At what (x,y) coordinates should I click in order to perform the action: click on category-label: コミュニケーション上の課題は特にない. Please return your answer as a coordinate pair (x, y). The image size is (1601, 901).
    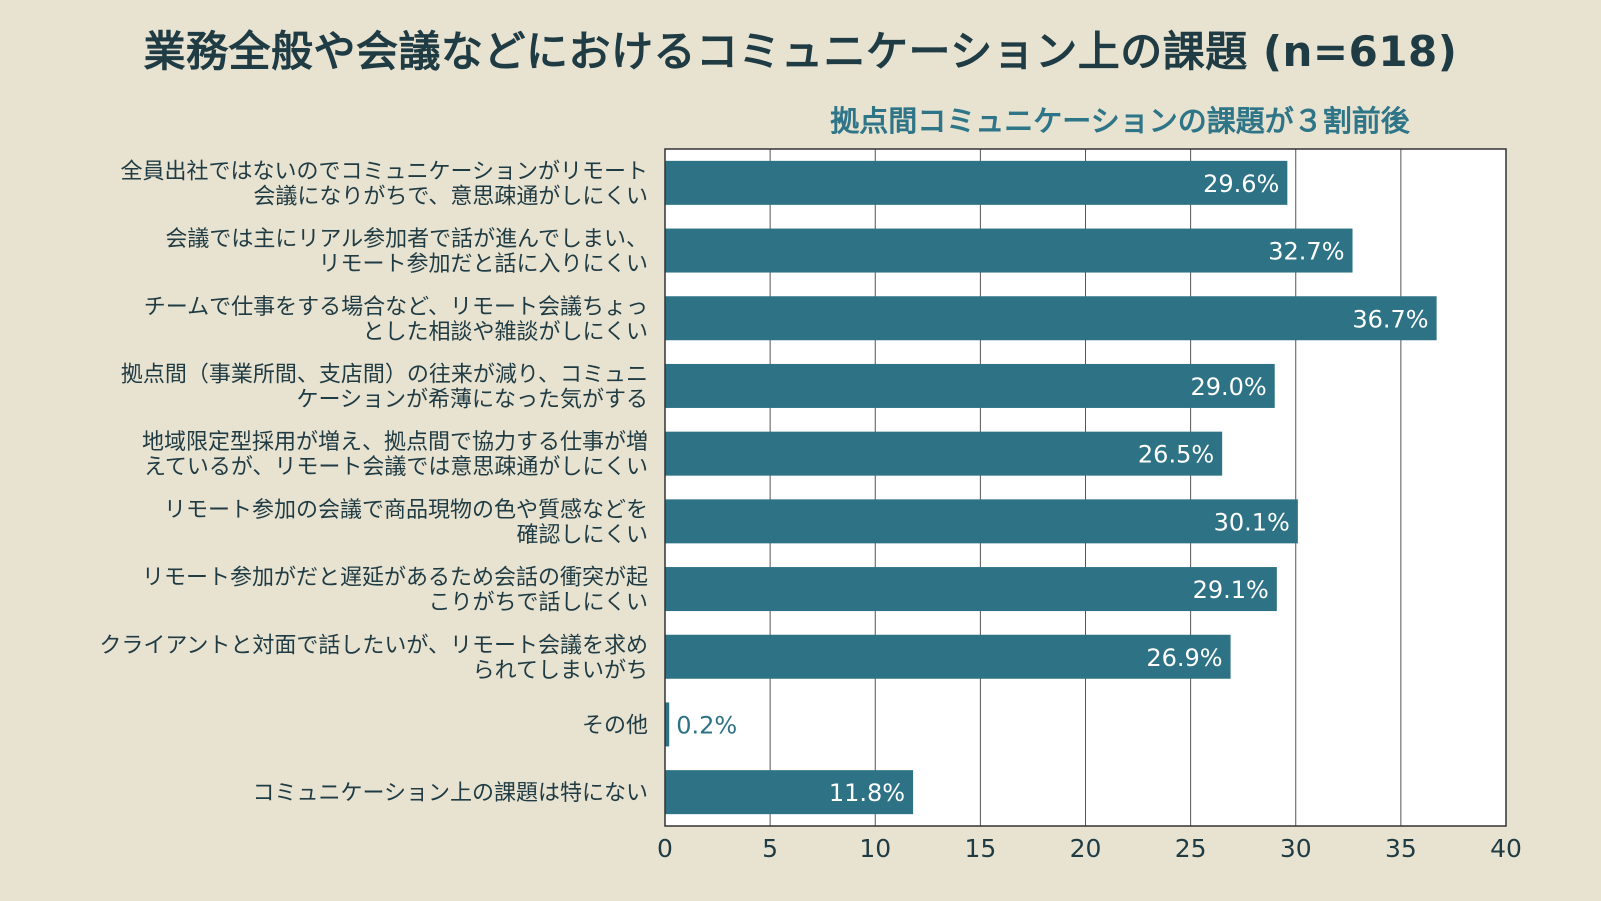
    Looking at the image, I should click on (450, 793).